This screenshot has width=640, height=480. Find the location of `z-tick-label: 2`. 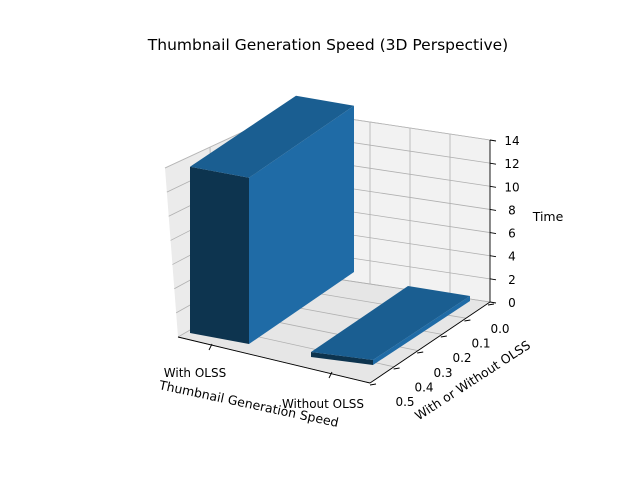

z-tick-label: 2 is located at coordinates (512, 280).